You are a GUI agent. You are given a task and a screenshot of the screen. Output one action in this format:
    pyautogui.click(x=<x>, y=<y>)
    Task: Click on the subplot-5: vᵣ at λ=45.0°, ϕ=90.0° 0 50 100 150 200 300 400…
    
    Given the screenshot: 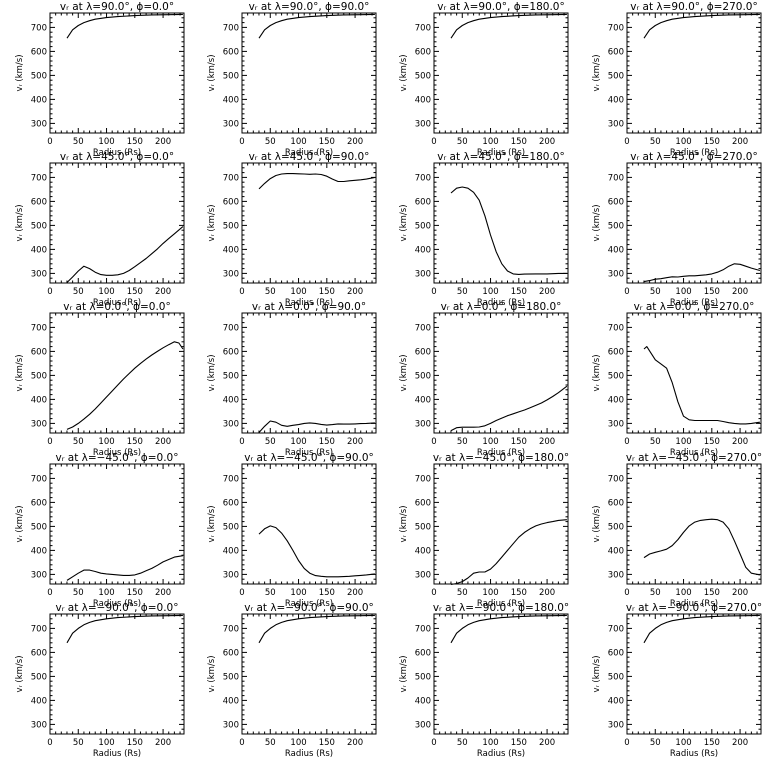 What is the action you would take?
    pyautogui.click(x=292, y=229)
    